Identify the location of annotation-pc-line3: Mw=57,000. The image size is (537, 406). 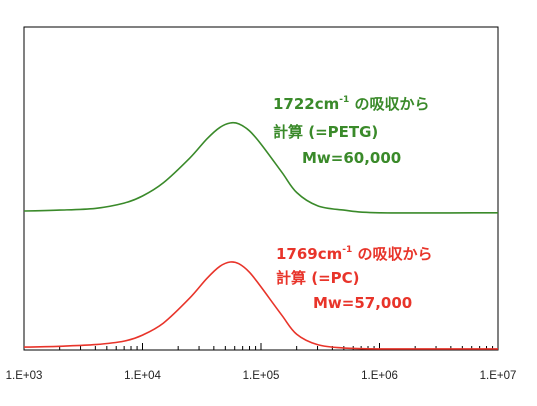
(362, 303).